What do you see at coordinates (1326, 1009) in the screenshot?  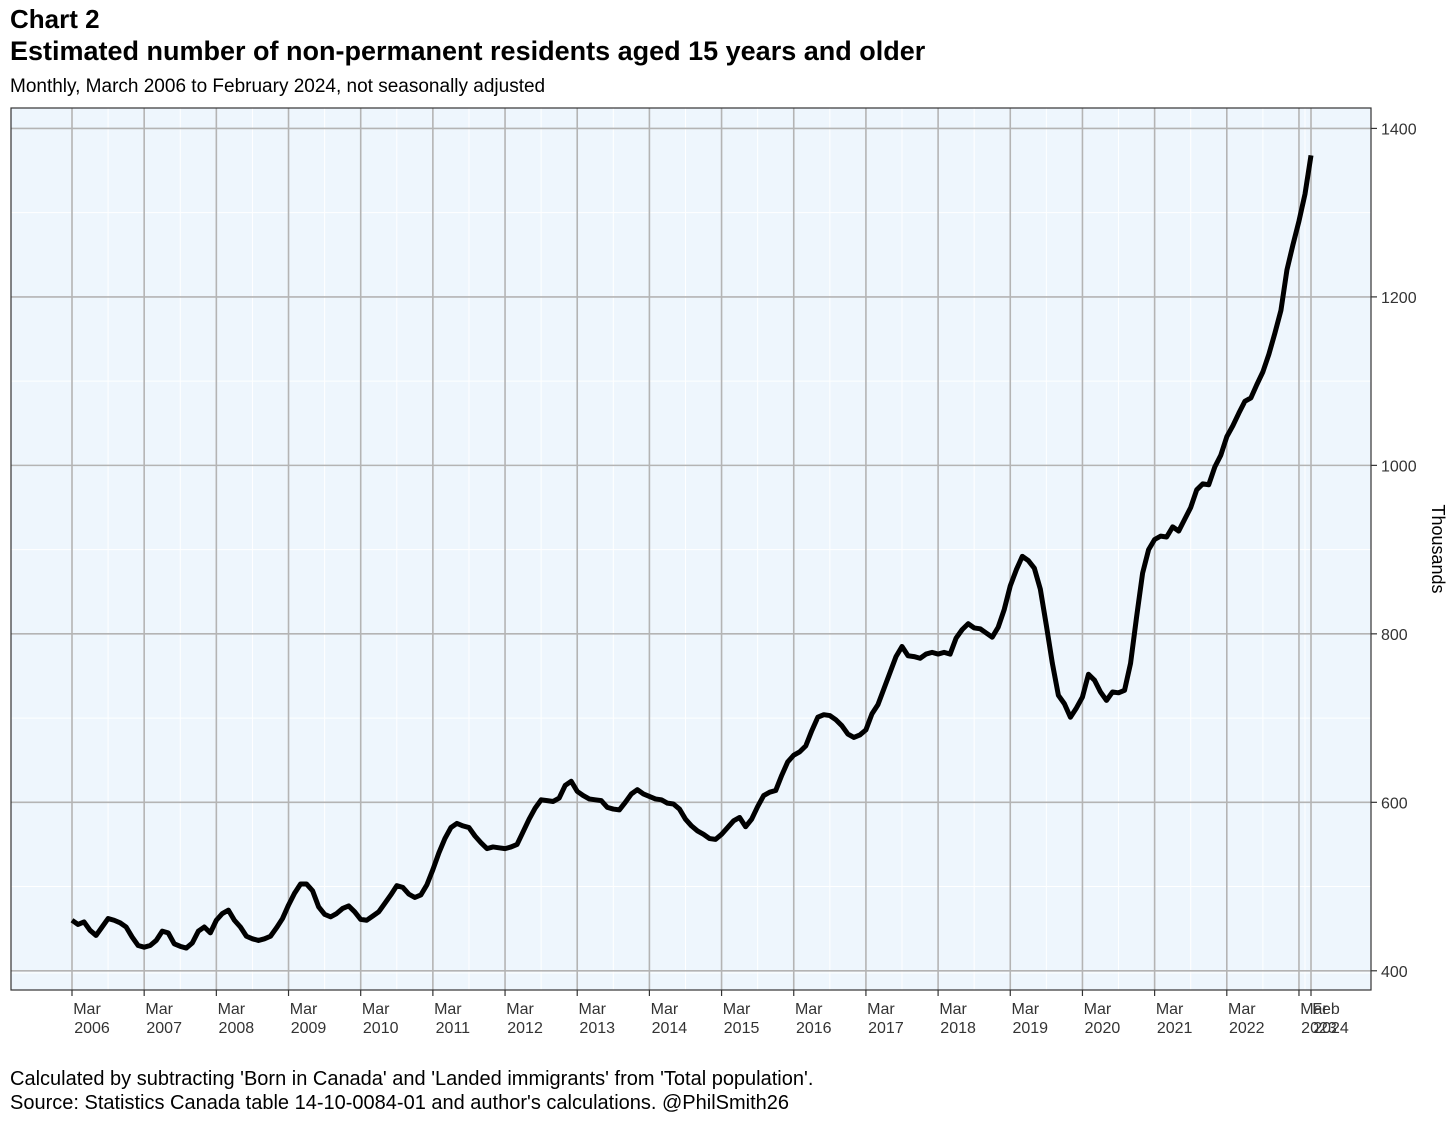 I see `x-tick-label-month: Feb` at bounding box center [1326, 1009].